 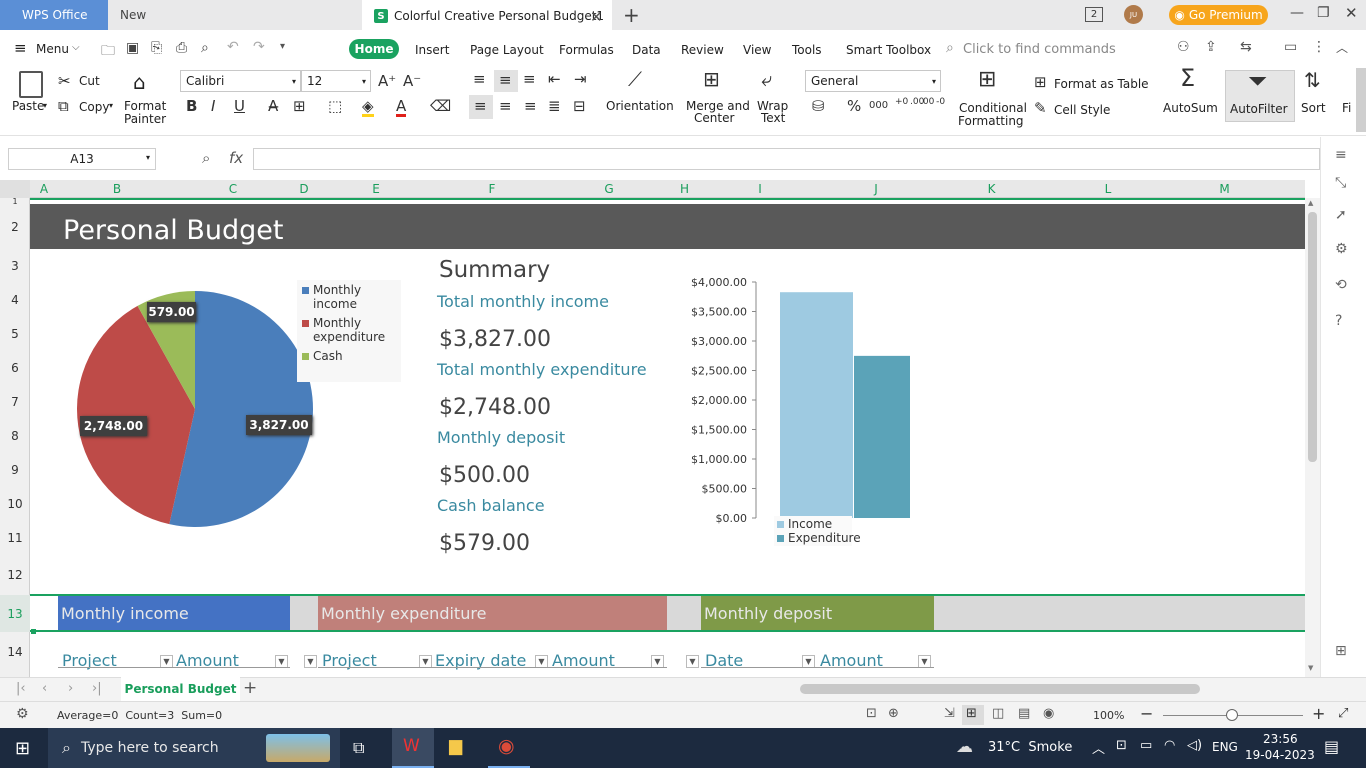 What do you see at coordinates (233, 189) in the screenshot?
I see `column-header: C` at bounding box center [233, 189].